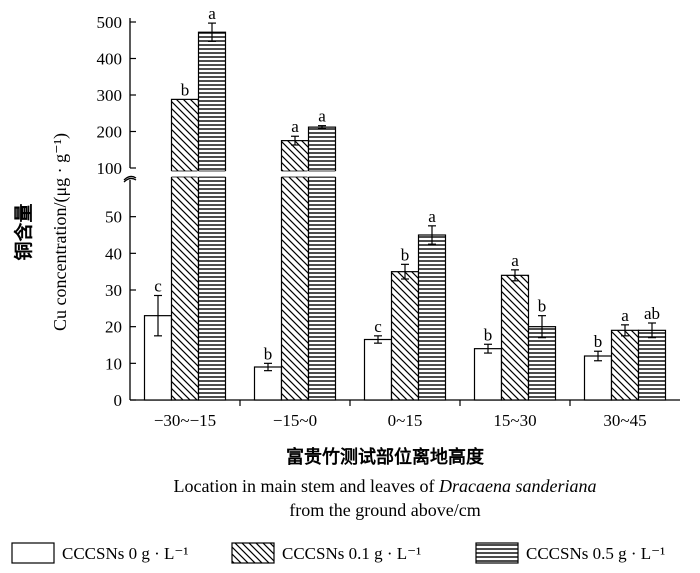 The width and height of the screenshot is (700, 573). I want to click on significance-letter: ab, so click(652, 313).